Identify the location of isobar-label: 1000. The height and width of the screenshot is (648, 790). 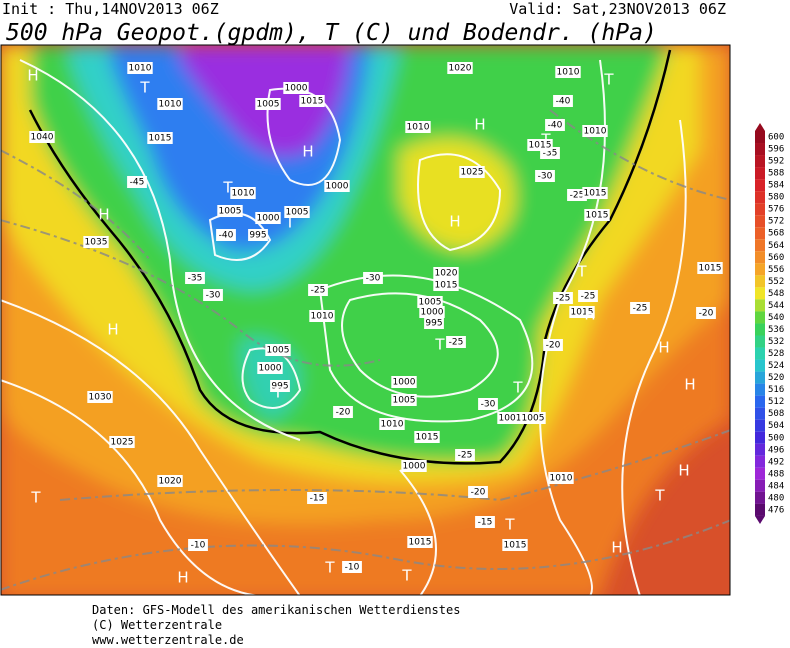
(337, 187).